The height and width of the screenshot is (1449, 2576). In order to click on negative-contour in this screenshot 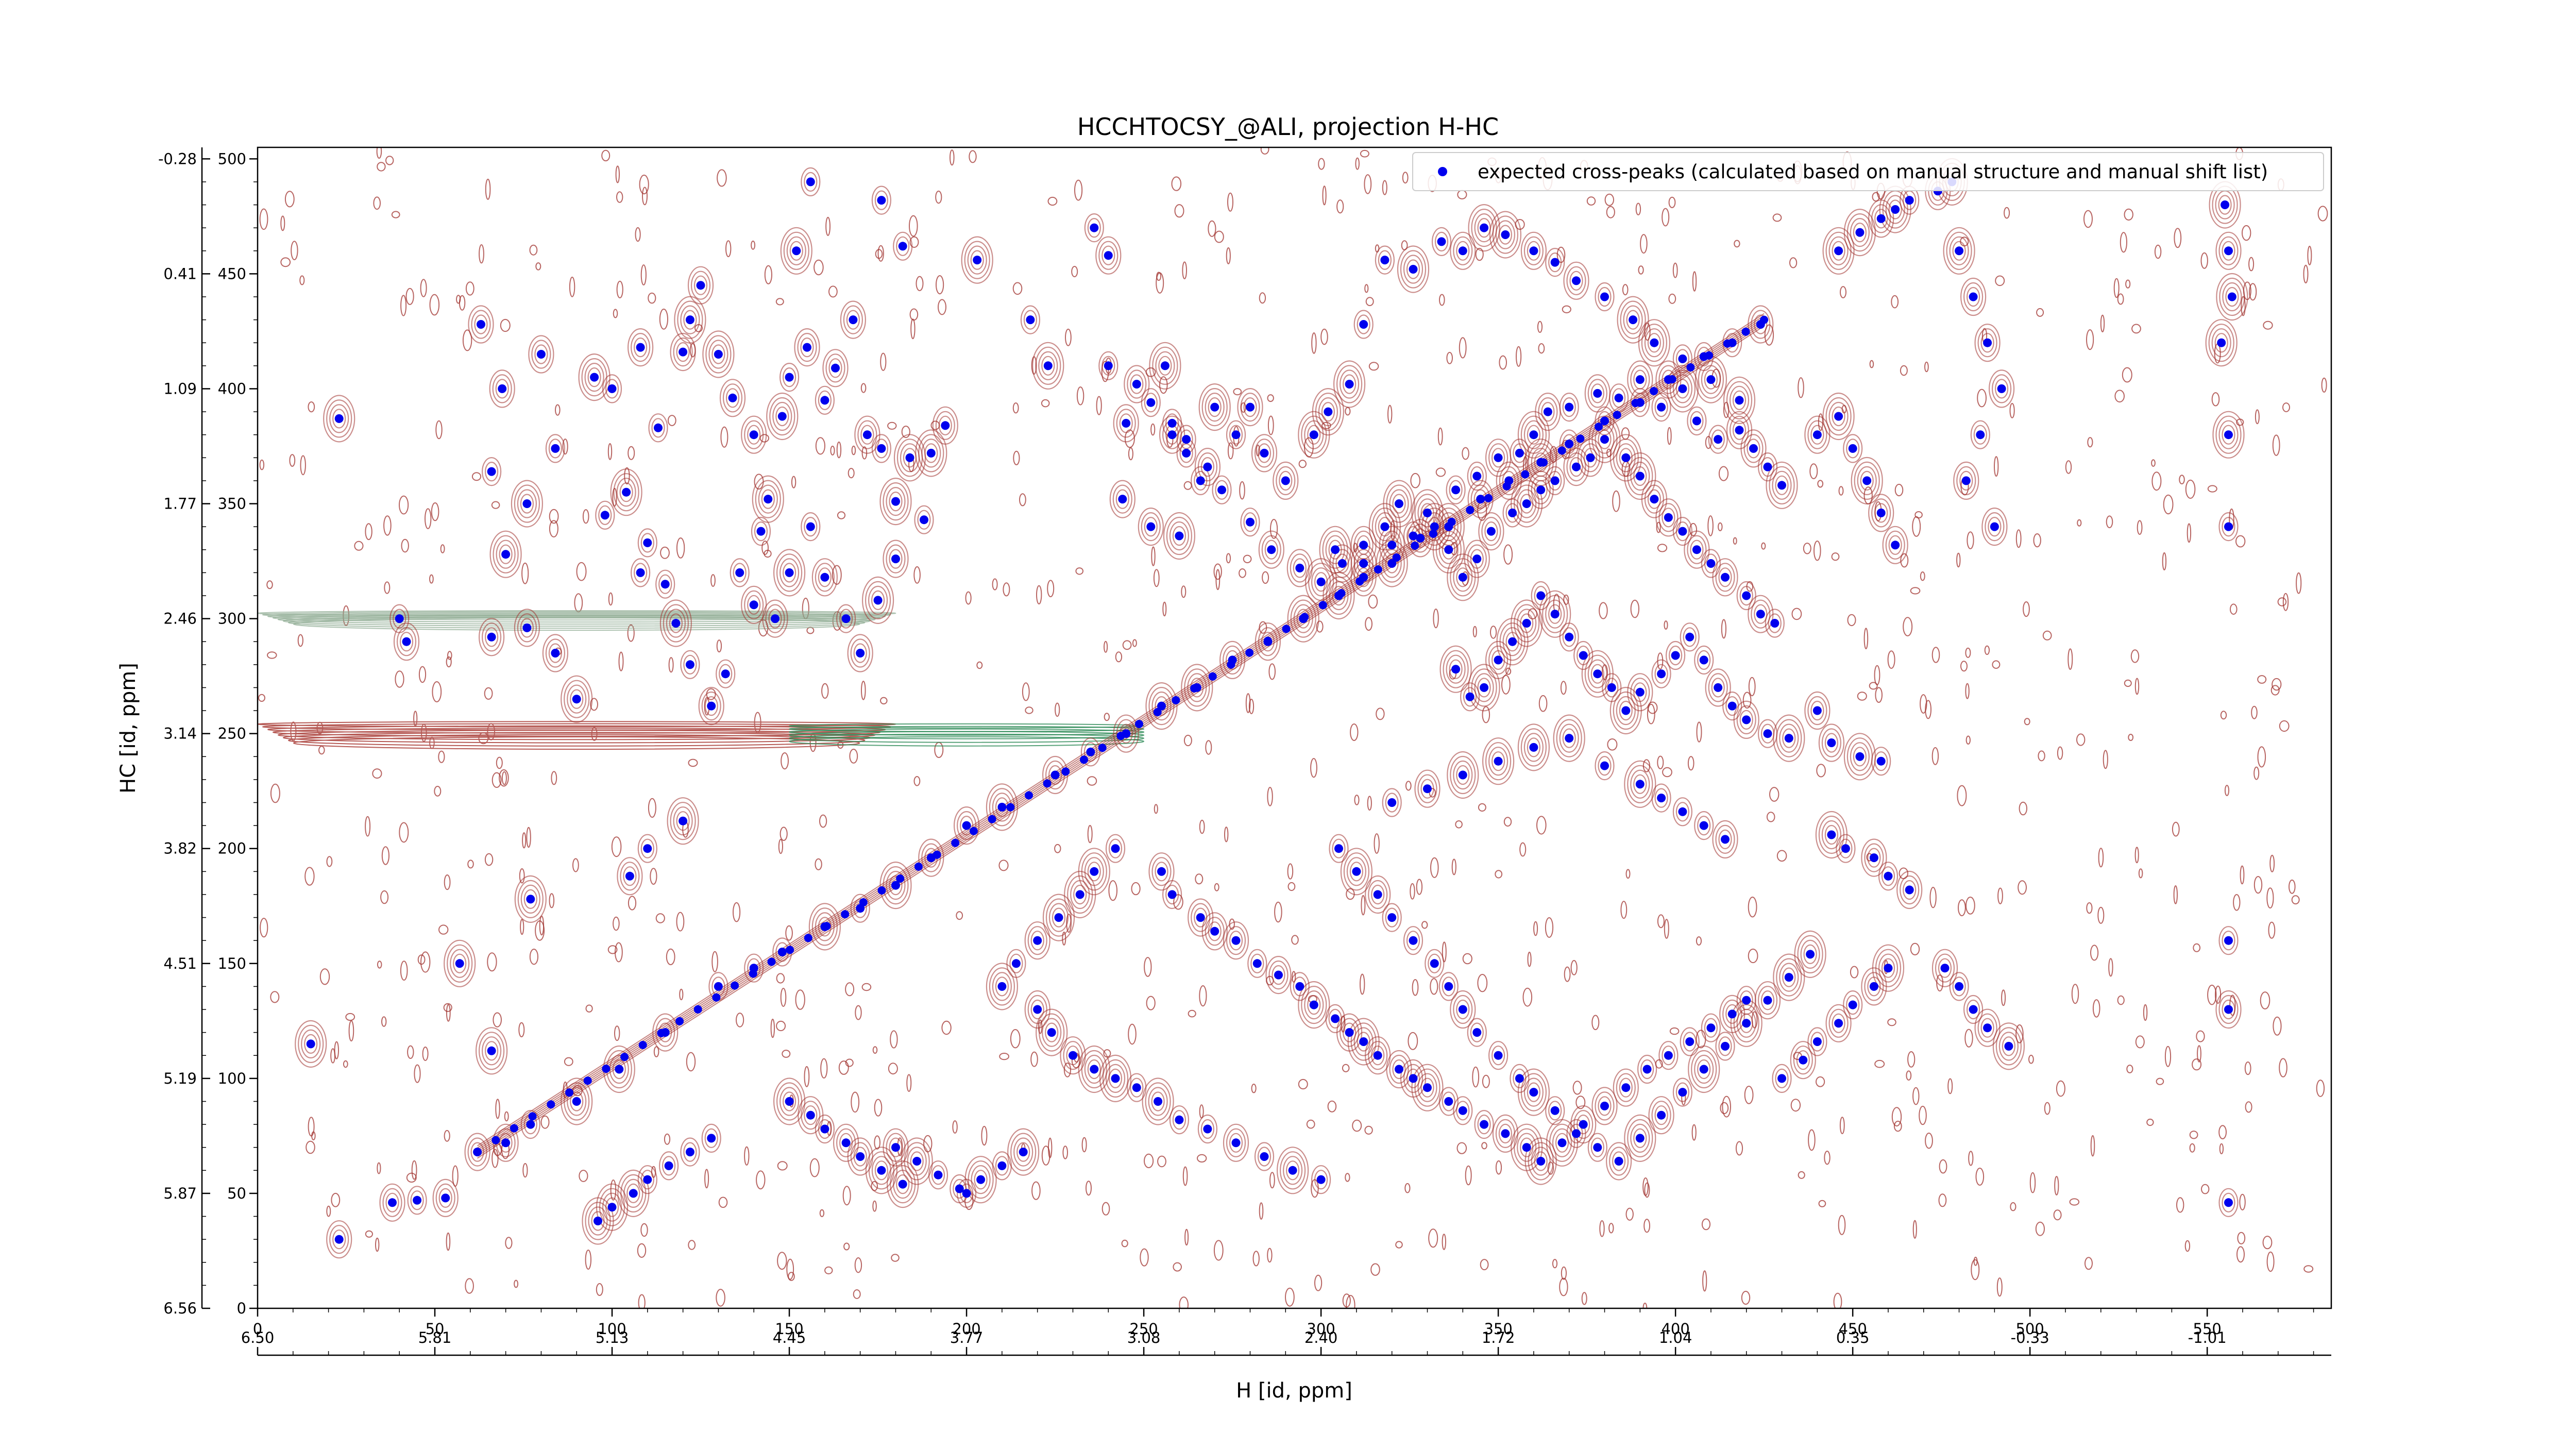, I will do `click(967, 738)`.